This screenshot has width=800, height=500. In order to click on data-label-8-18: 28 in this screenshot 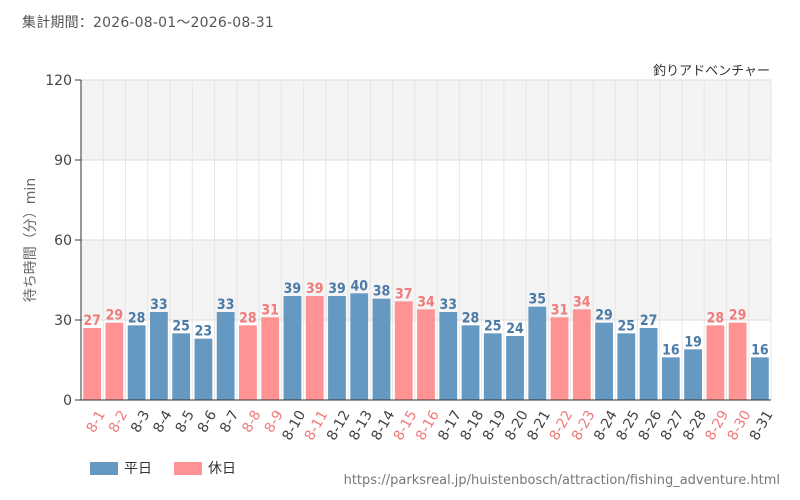, I will do `click(471, 318)`.